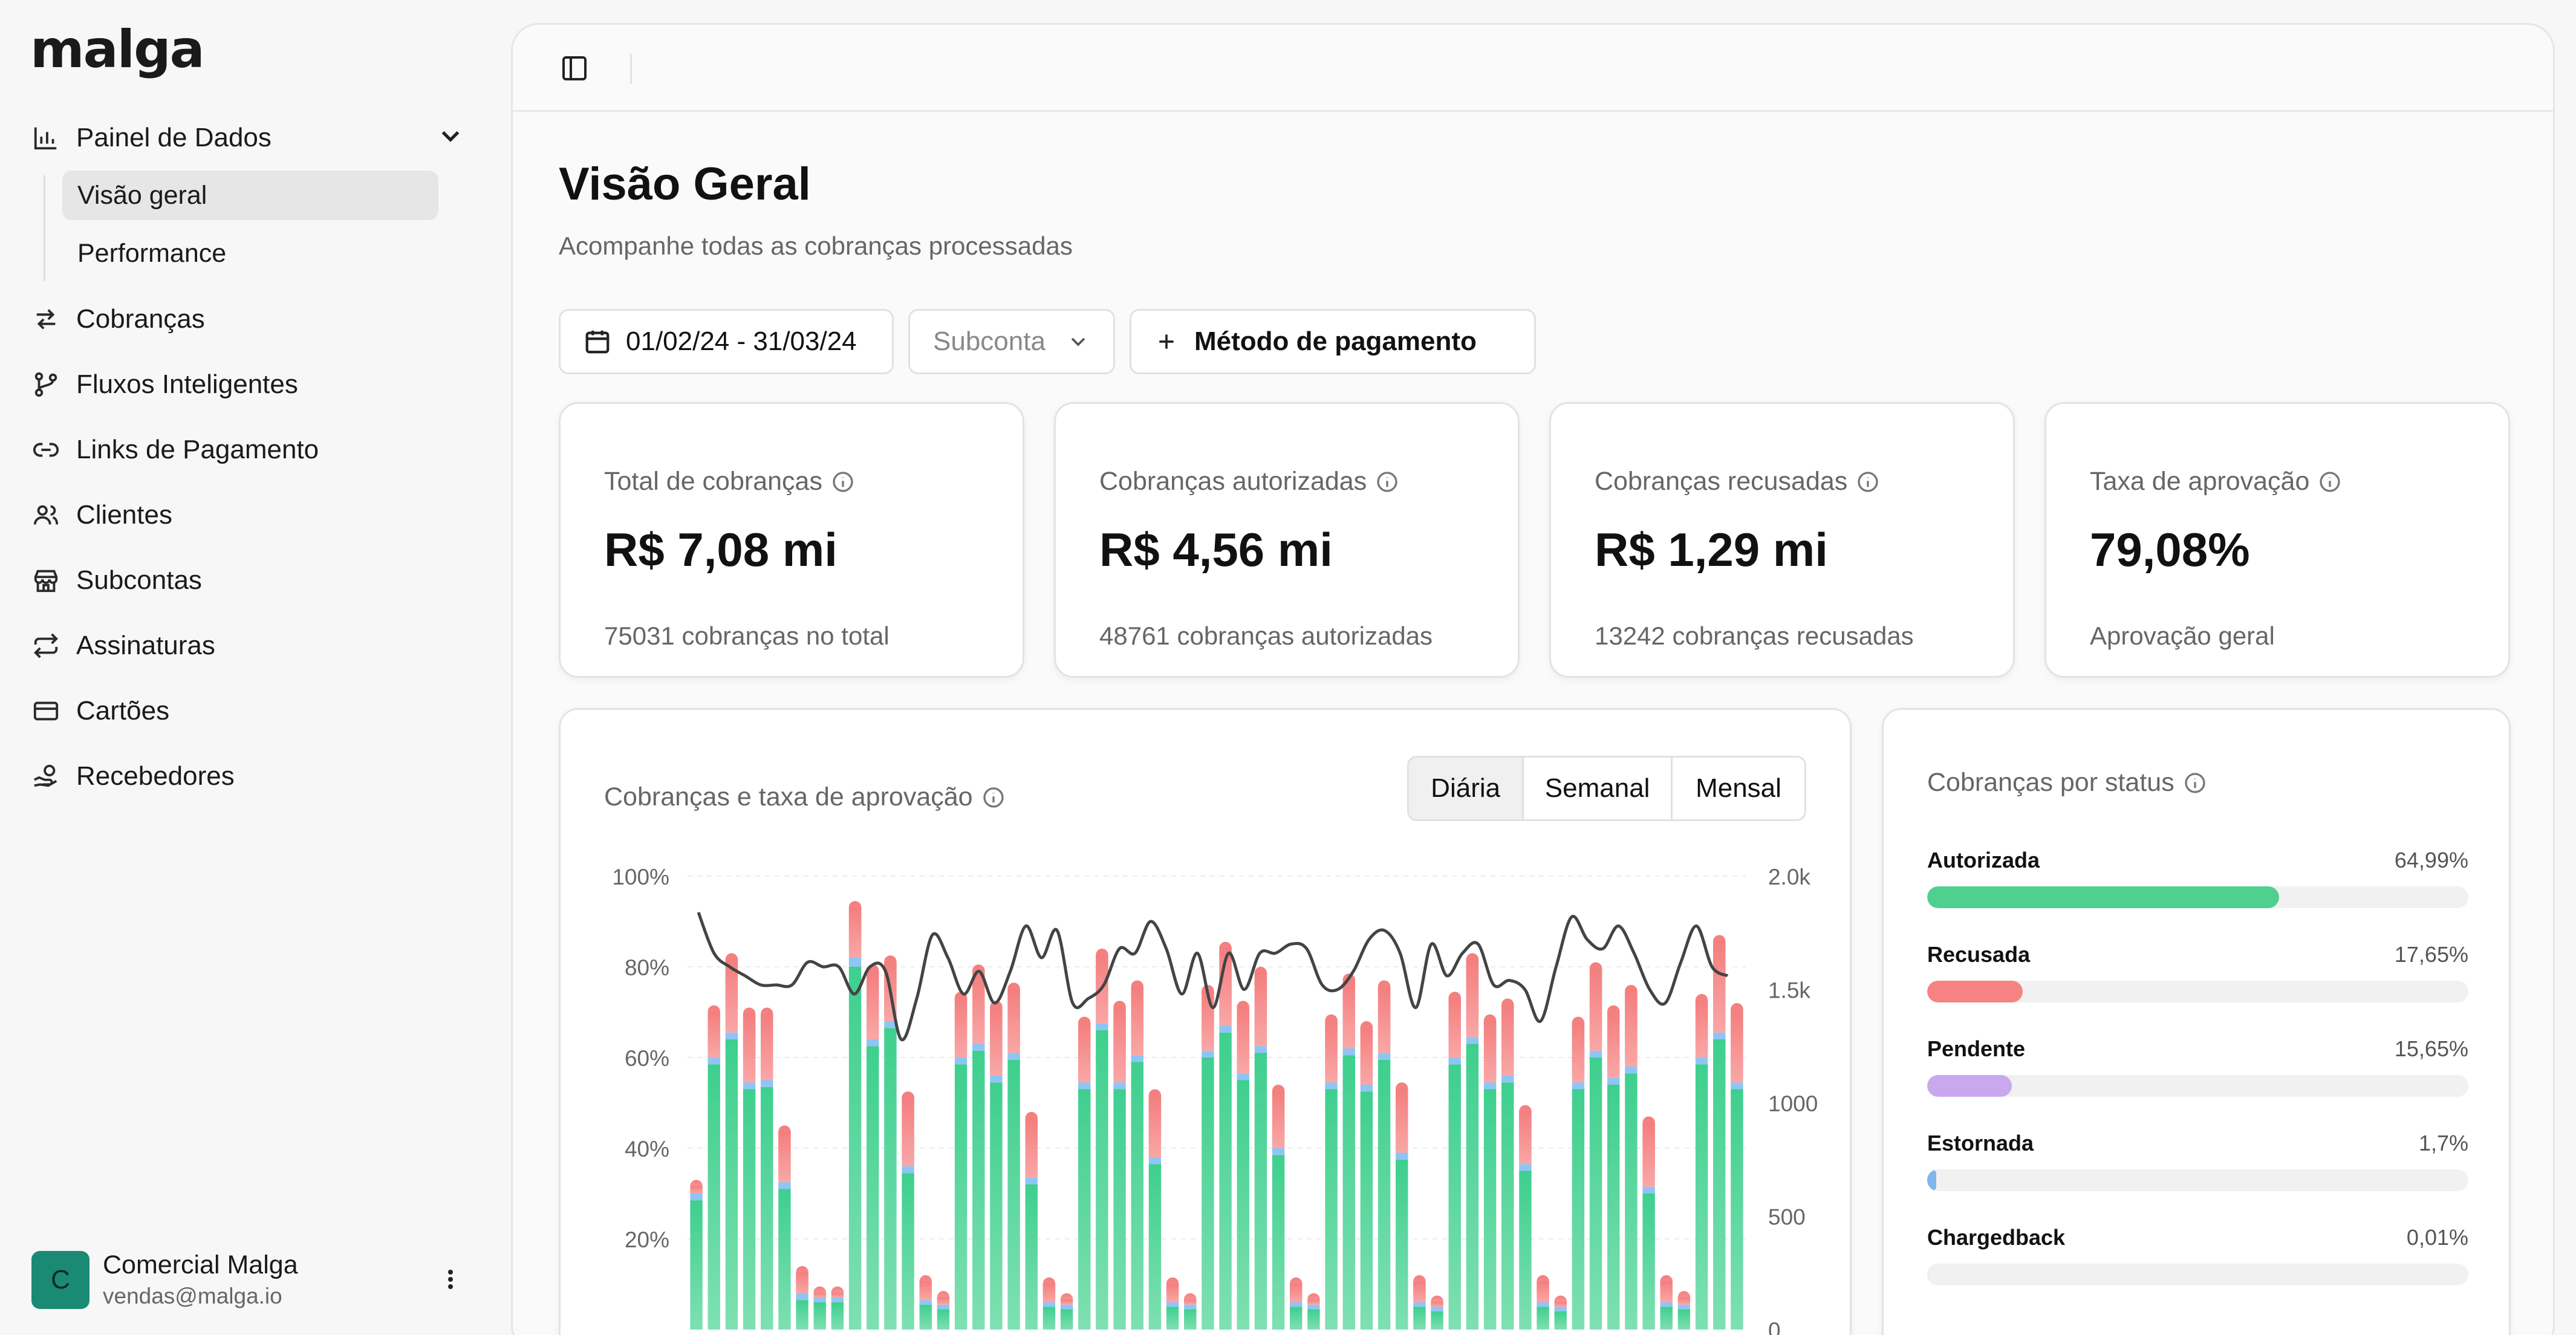  I want to click on date-range-picker: 01/02/24 - 31/03/24, so click(726, 341).